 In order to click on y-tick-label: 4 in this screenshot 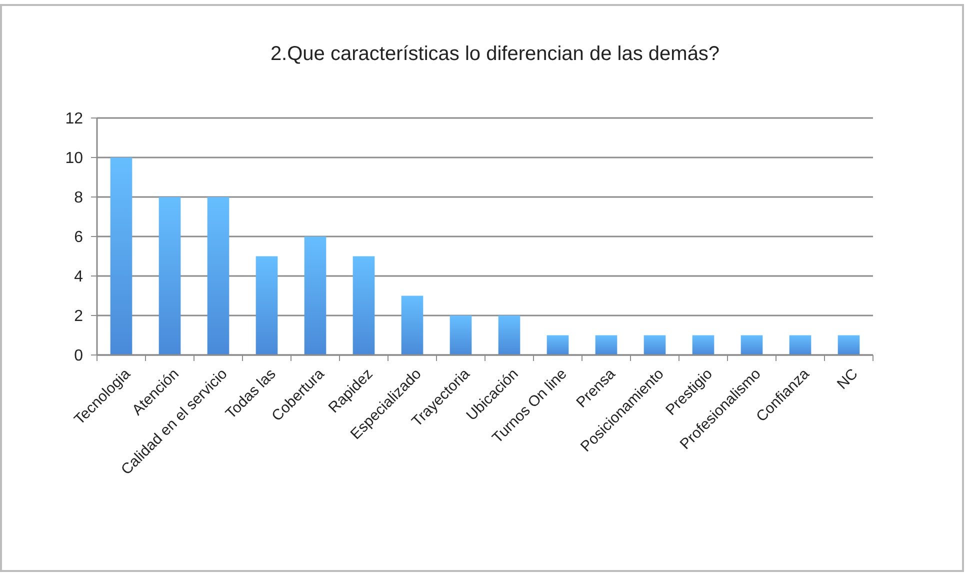, I will do `click(79, 277)`.